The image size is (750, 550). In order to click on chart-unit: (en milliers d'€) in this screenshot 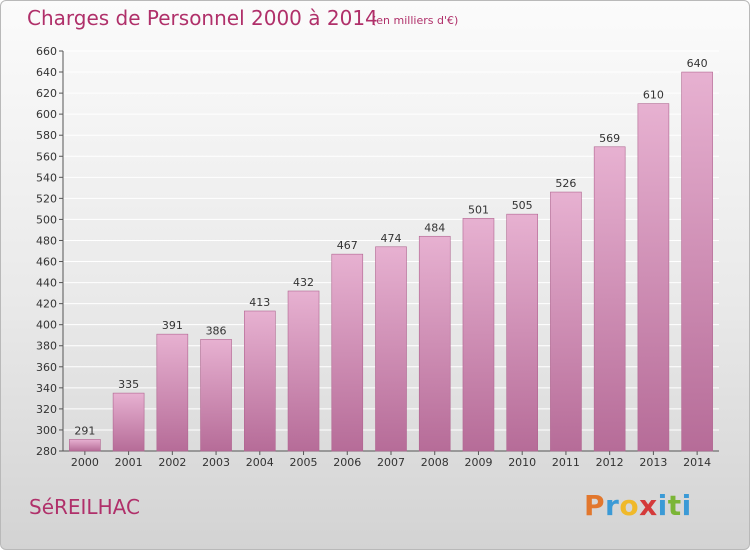, I will do `click(415, 20)`.